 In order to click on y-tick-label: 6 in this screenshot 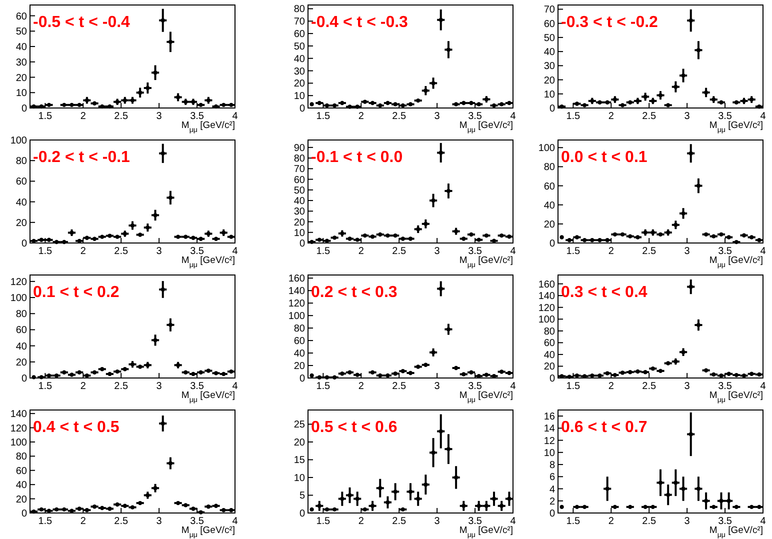, I will do `click(552, 478)`.